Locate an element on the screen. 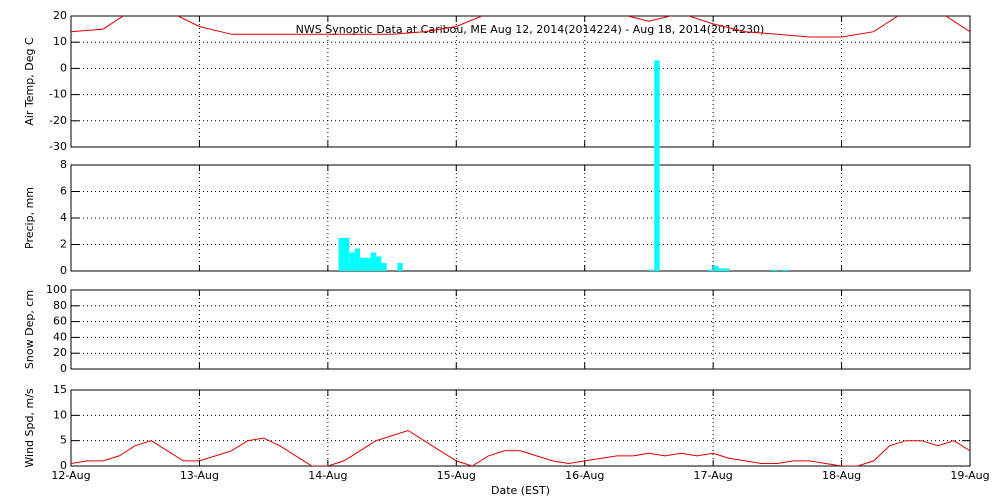 The height and width of the screenshot is (500, 1000). y-tick-label: 80 is located at coordinates (60, 305).